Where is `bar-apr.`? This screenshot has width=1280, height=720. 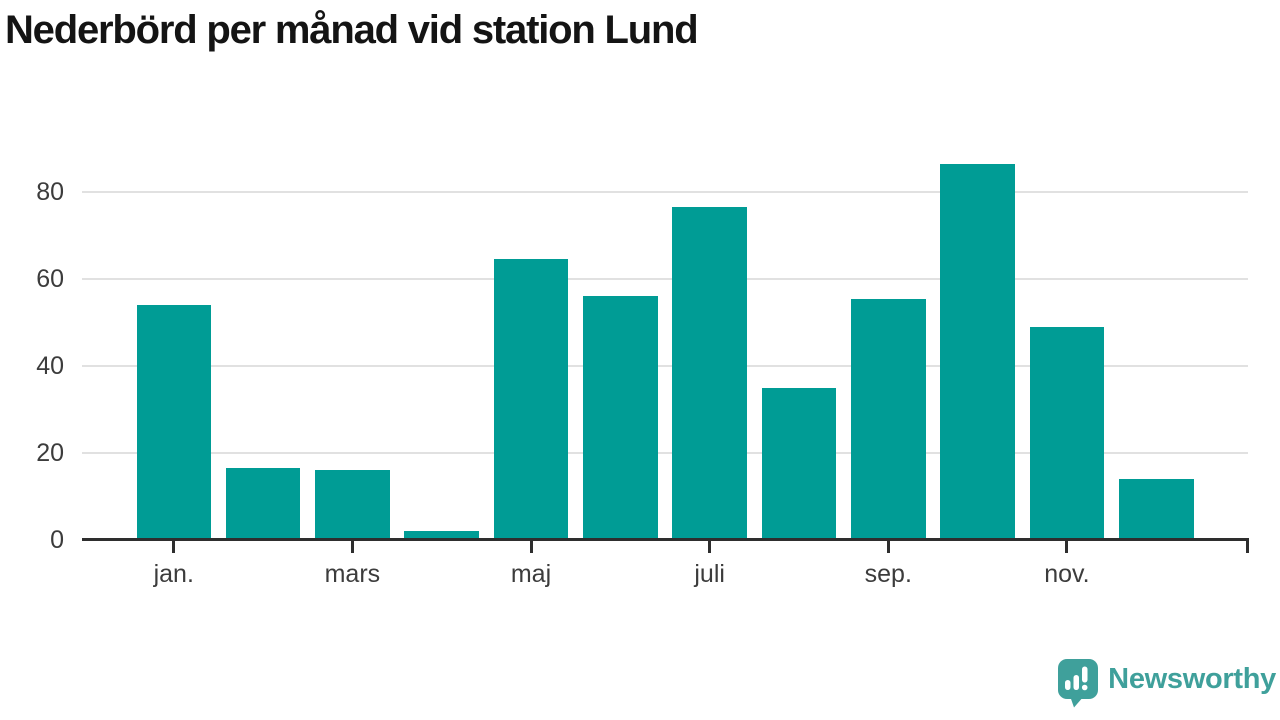 bar-apr. is located at coordinates (441, 535).